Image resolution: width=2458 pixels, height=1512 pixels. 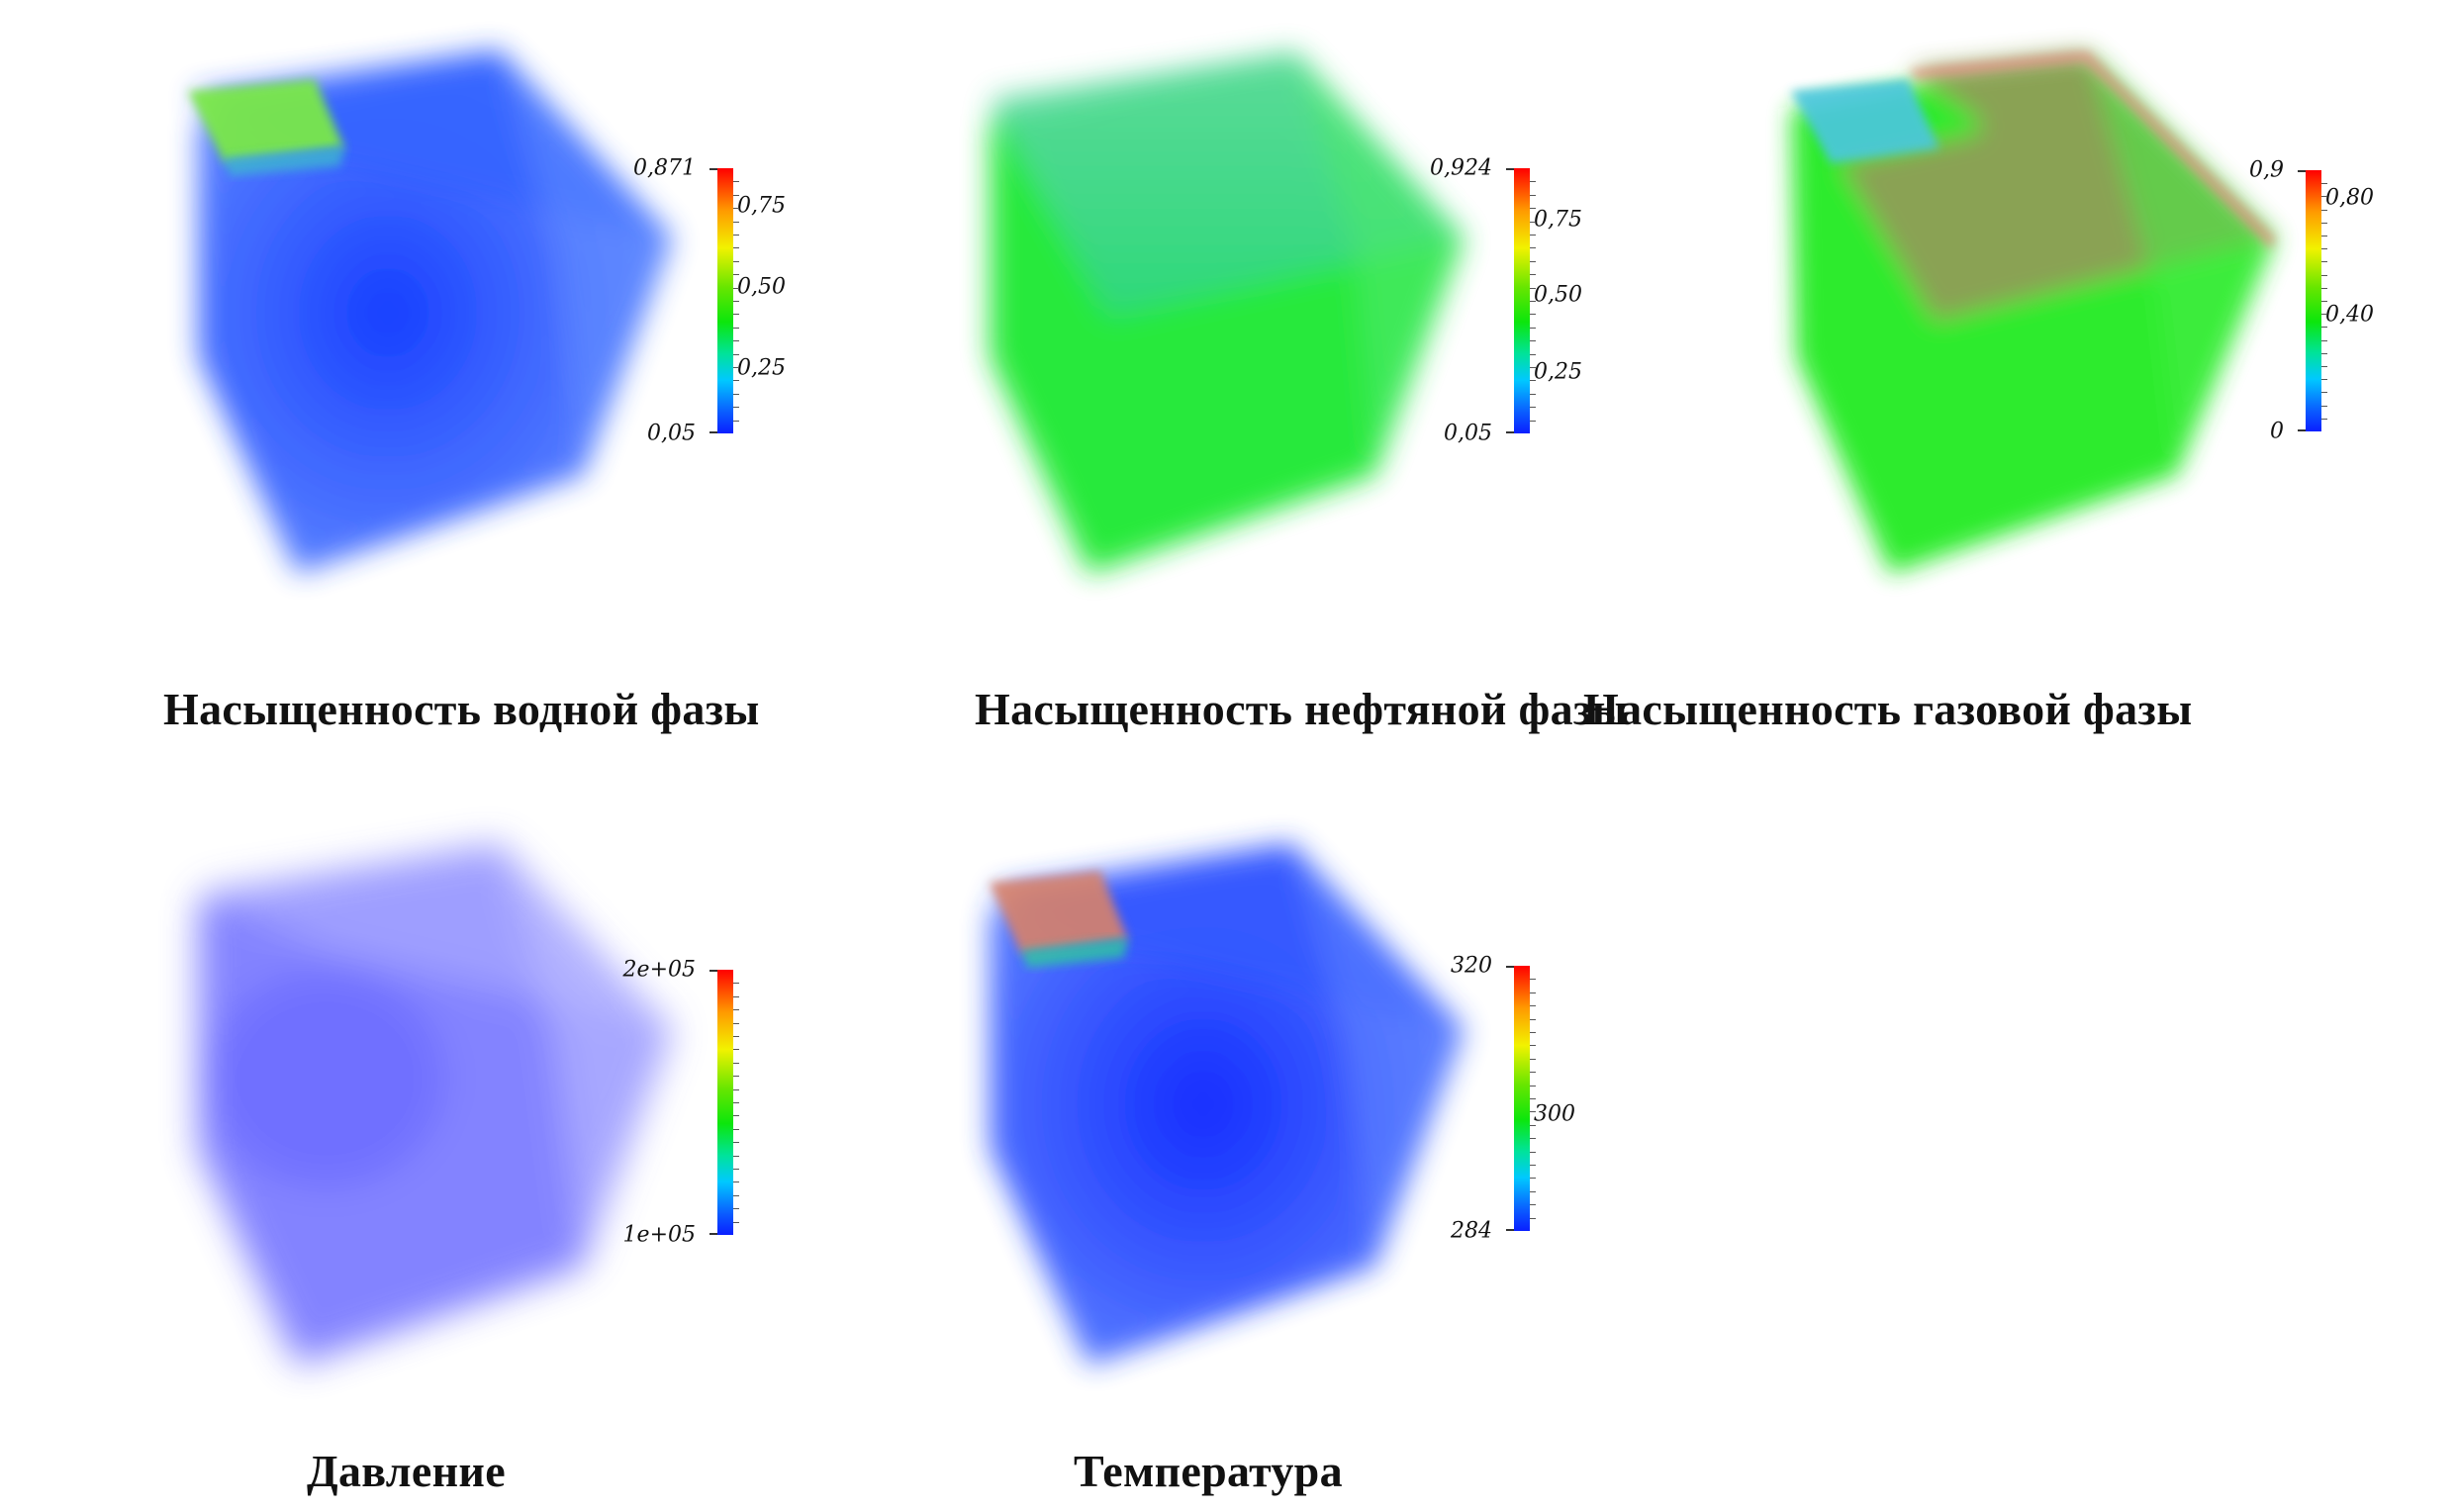 What do you see at coordinates (407, 1471) in the screenshot?
I see `panel-title: Давление` at bounding box center [407, 1471].